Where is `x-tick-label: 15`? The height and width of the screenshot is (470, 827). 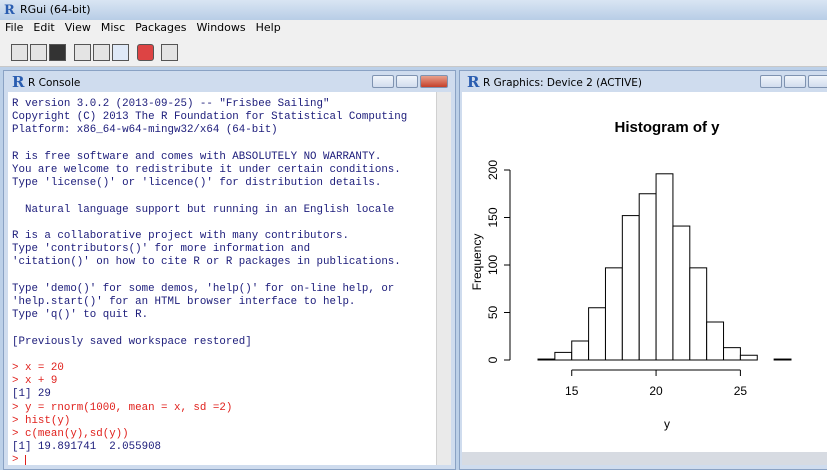
x-tick-label: 15 is located at coordinates (572, 391).